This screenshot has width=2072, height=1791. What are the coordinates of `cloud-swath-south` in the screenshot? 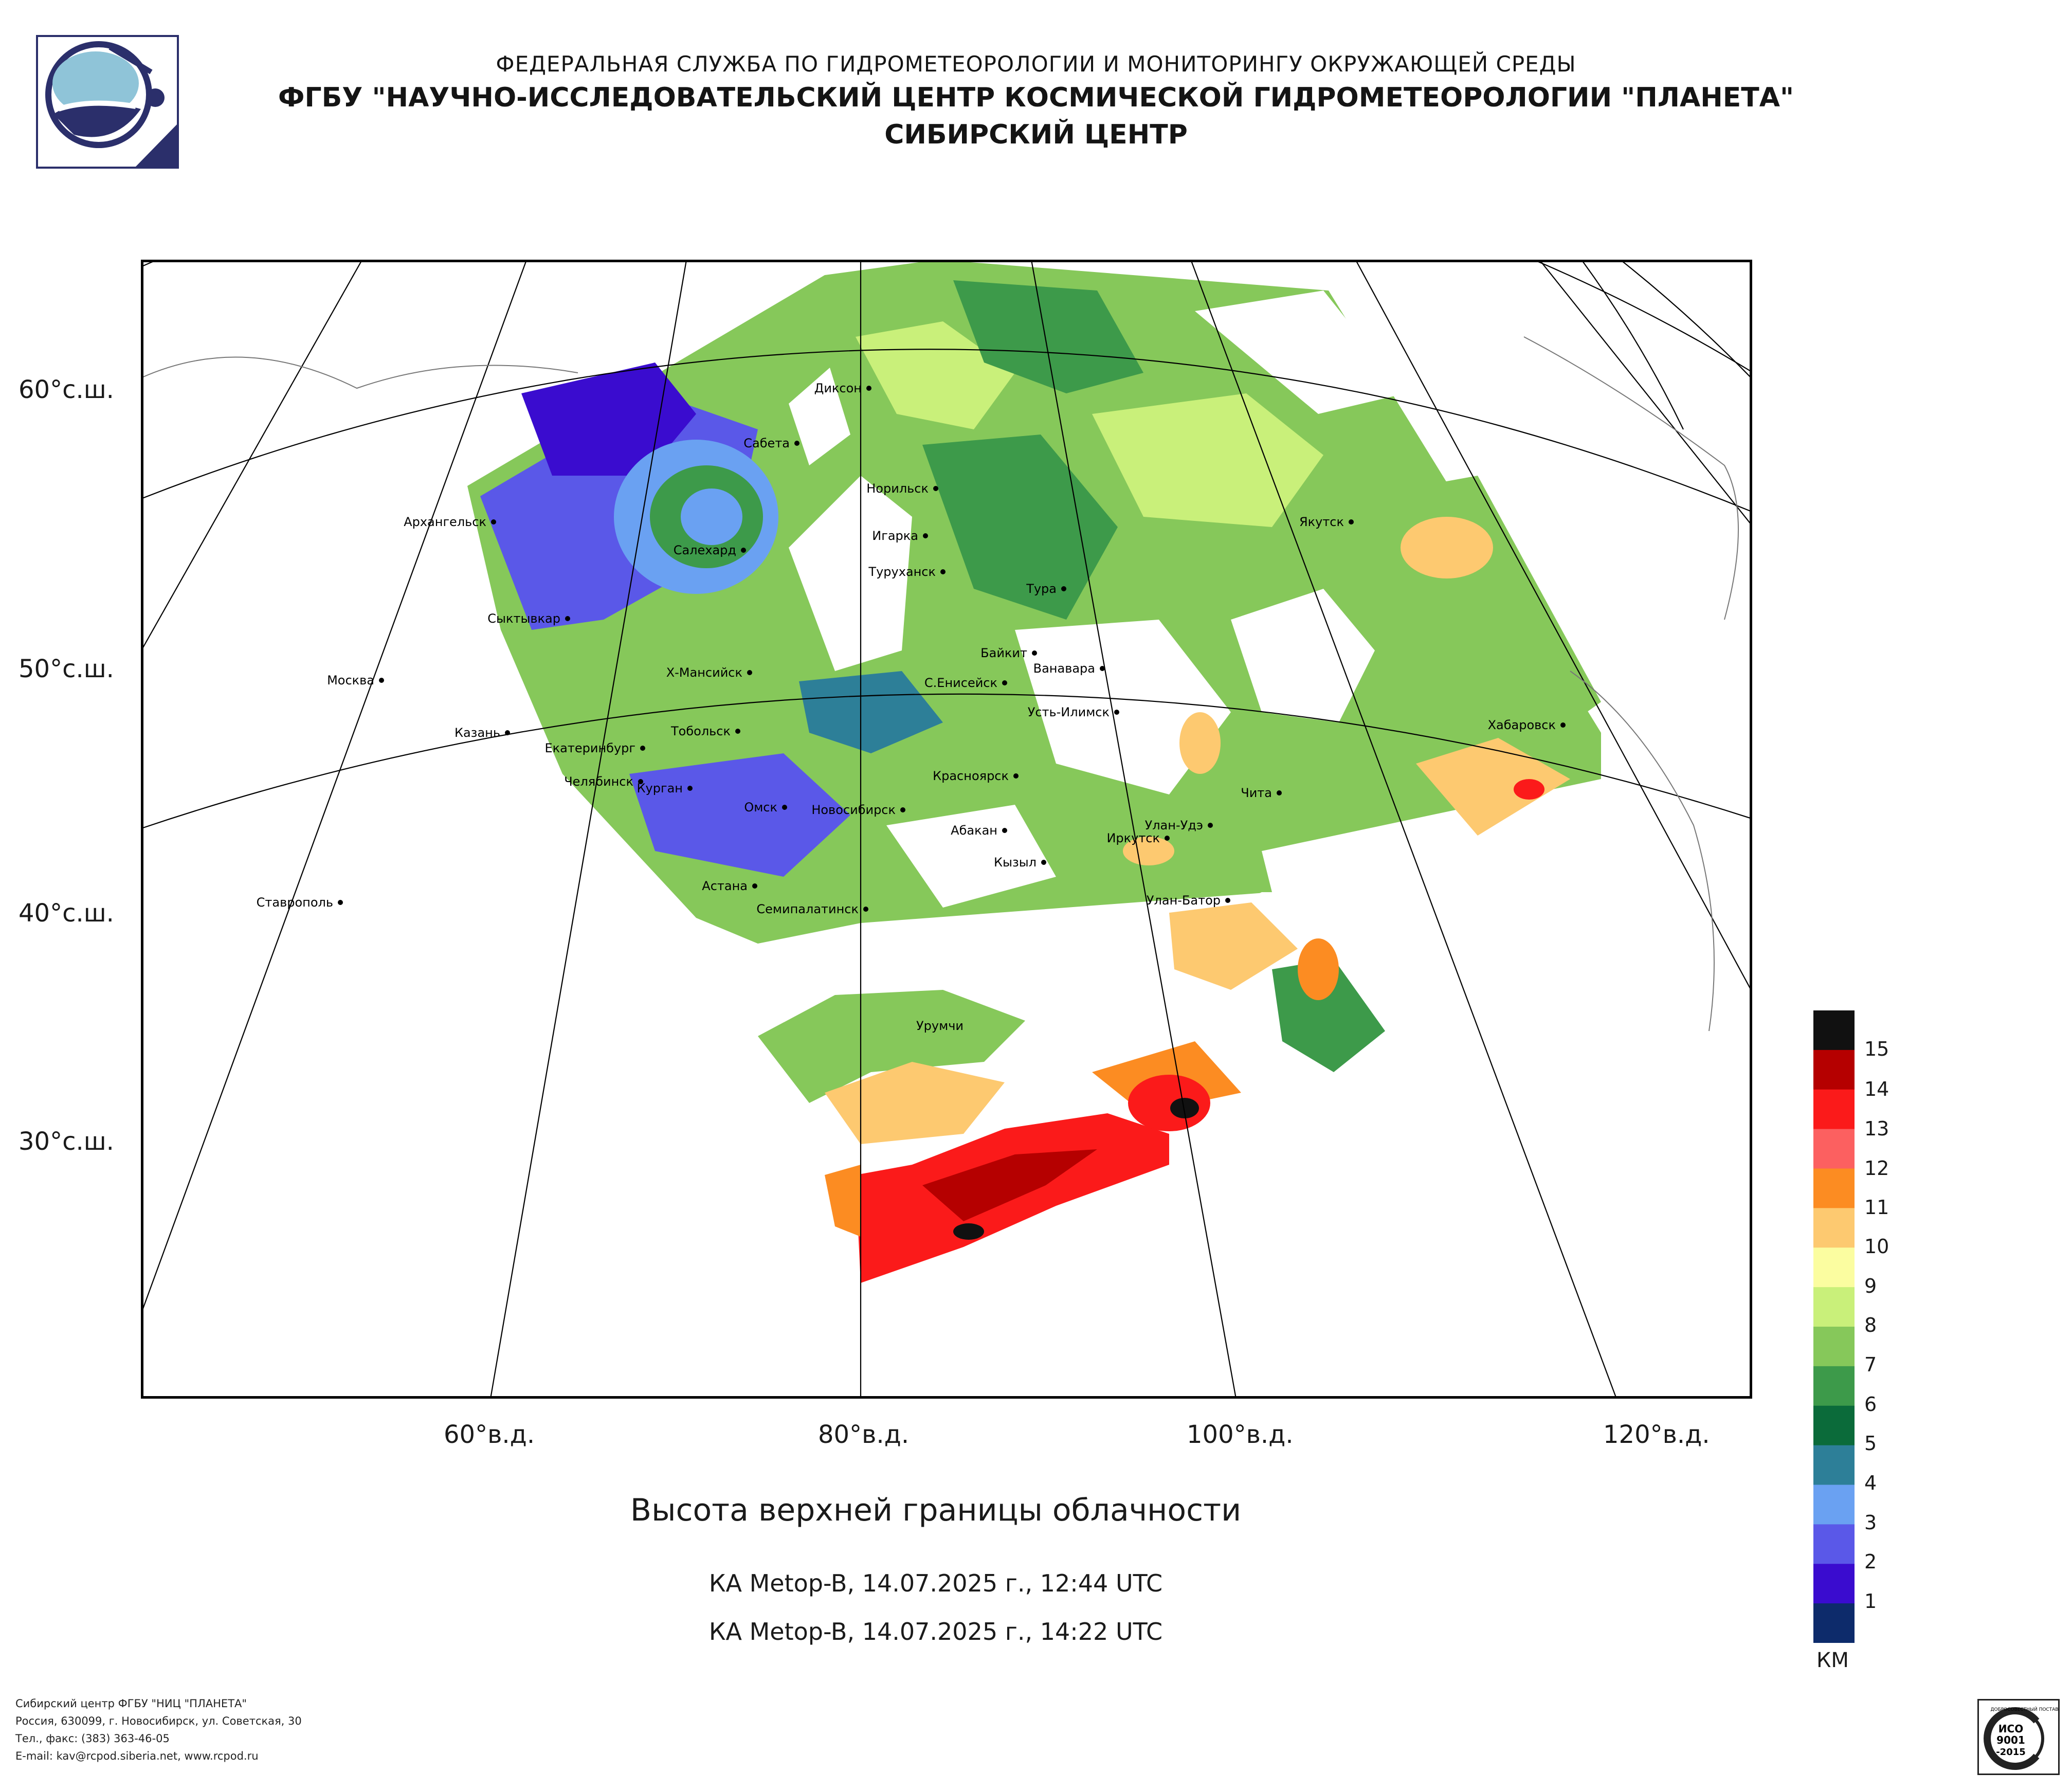 It's located at (1074, 1087).